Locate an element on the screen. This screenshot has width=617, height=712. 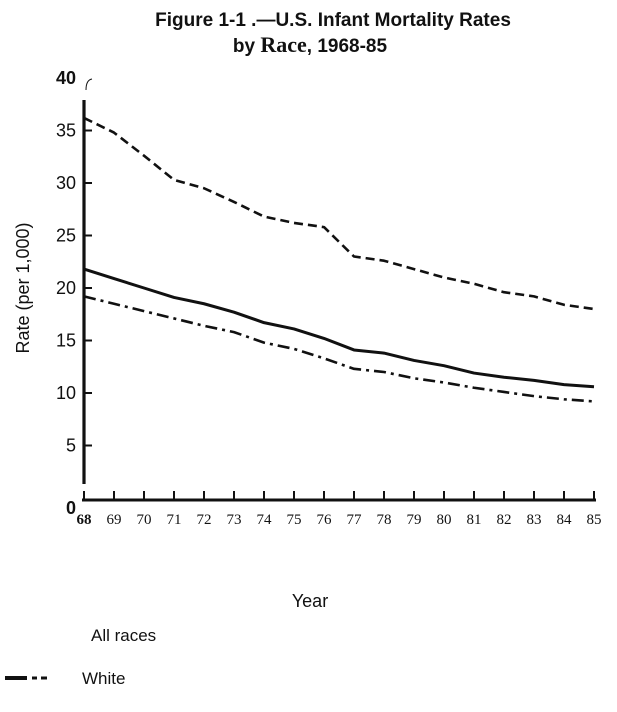
y-tick-label: 40 is located at coordinates (66, 78).